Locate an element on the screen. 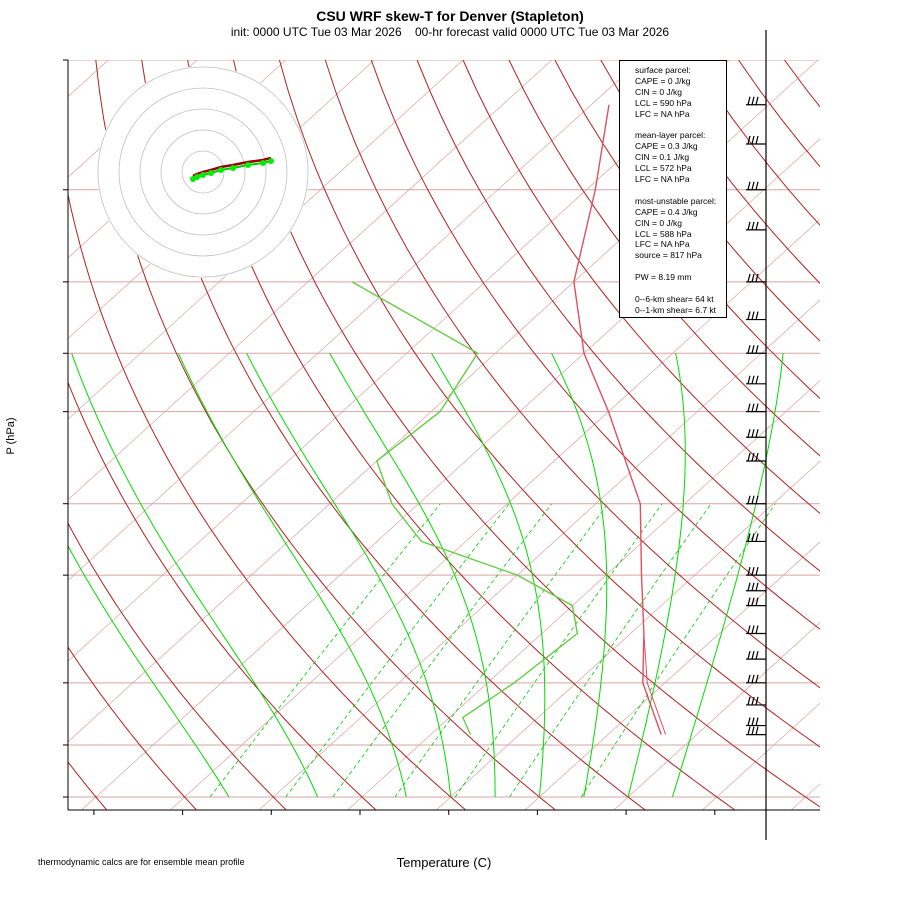 This screenshot has height=900, width=900. mean-cape: CAPE = 0.3 J/kg is located at coordinates (666, 146).